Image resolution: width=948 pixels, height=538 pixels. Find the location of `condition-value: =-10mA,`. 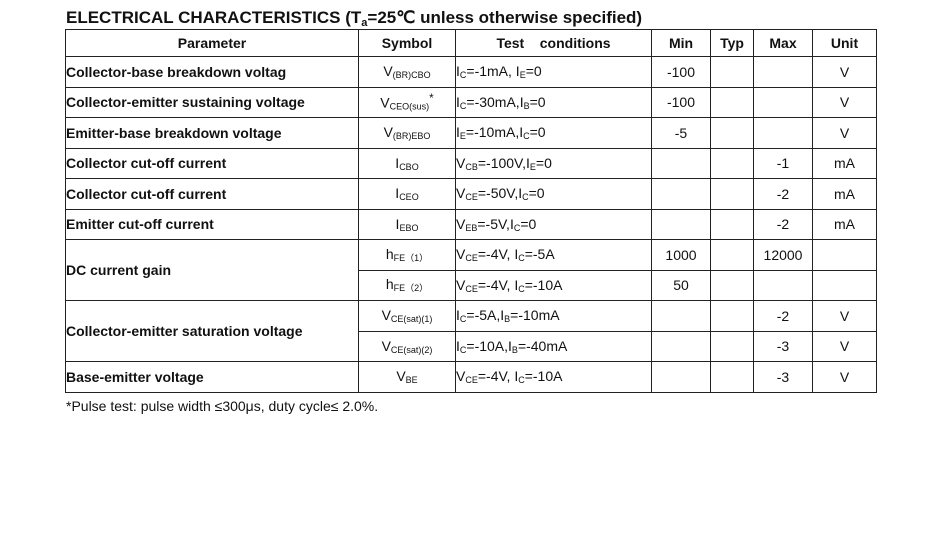

condition-value: =-10mA, is located at coordinates (492, 132).